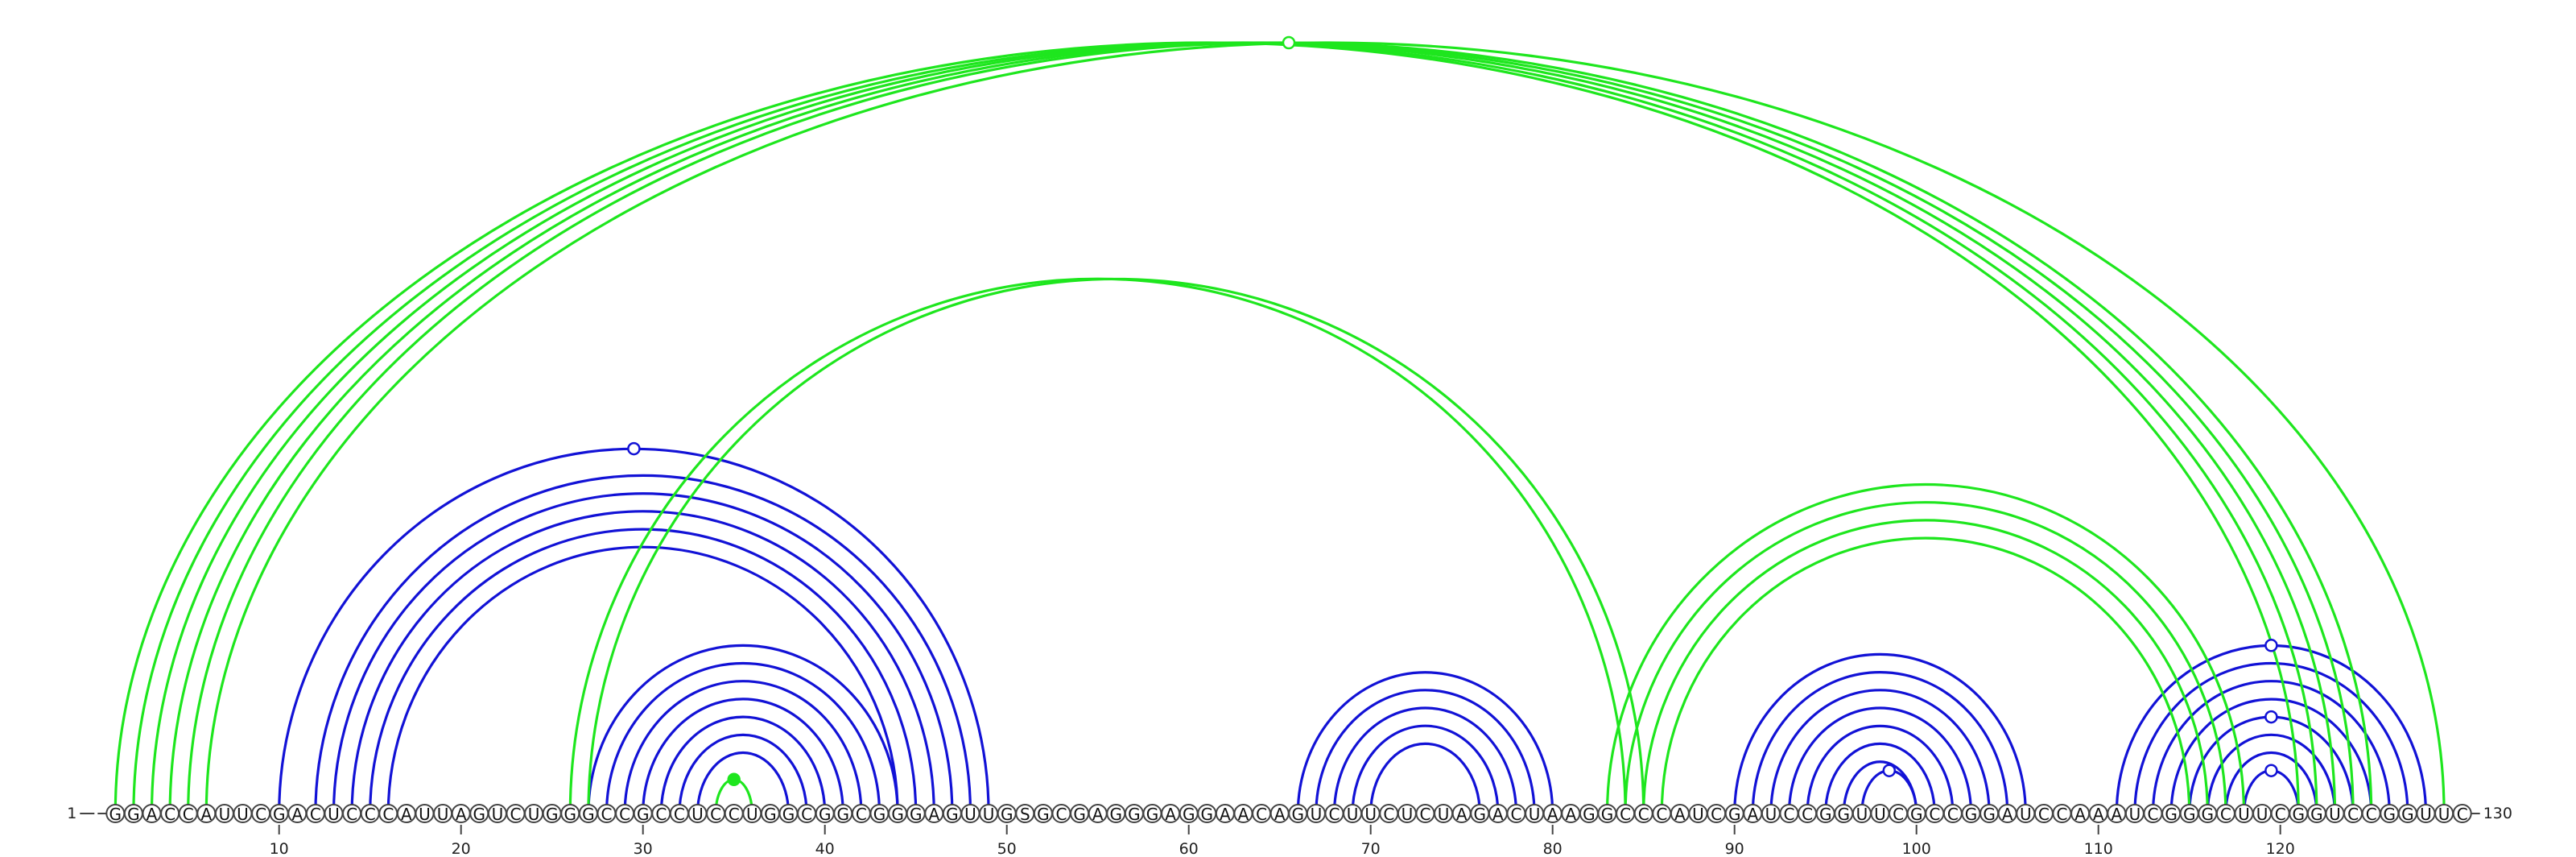  I want to click on nucleotide-72: U, so click(1407, 814).